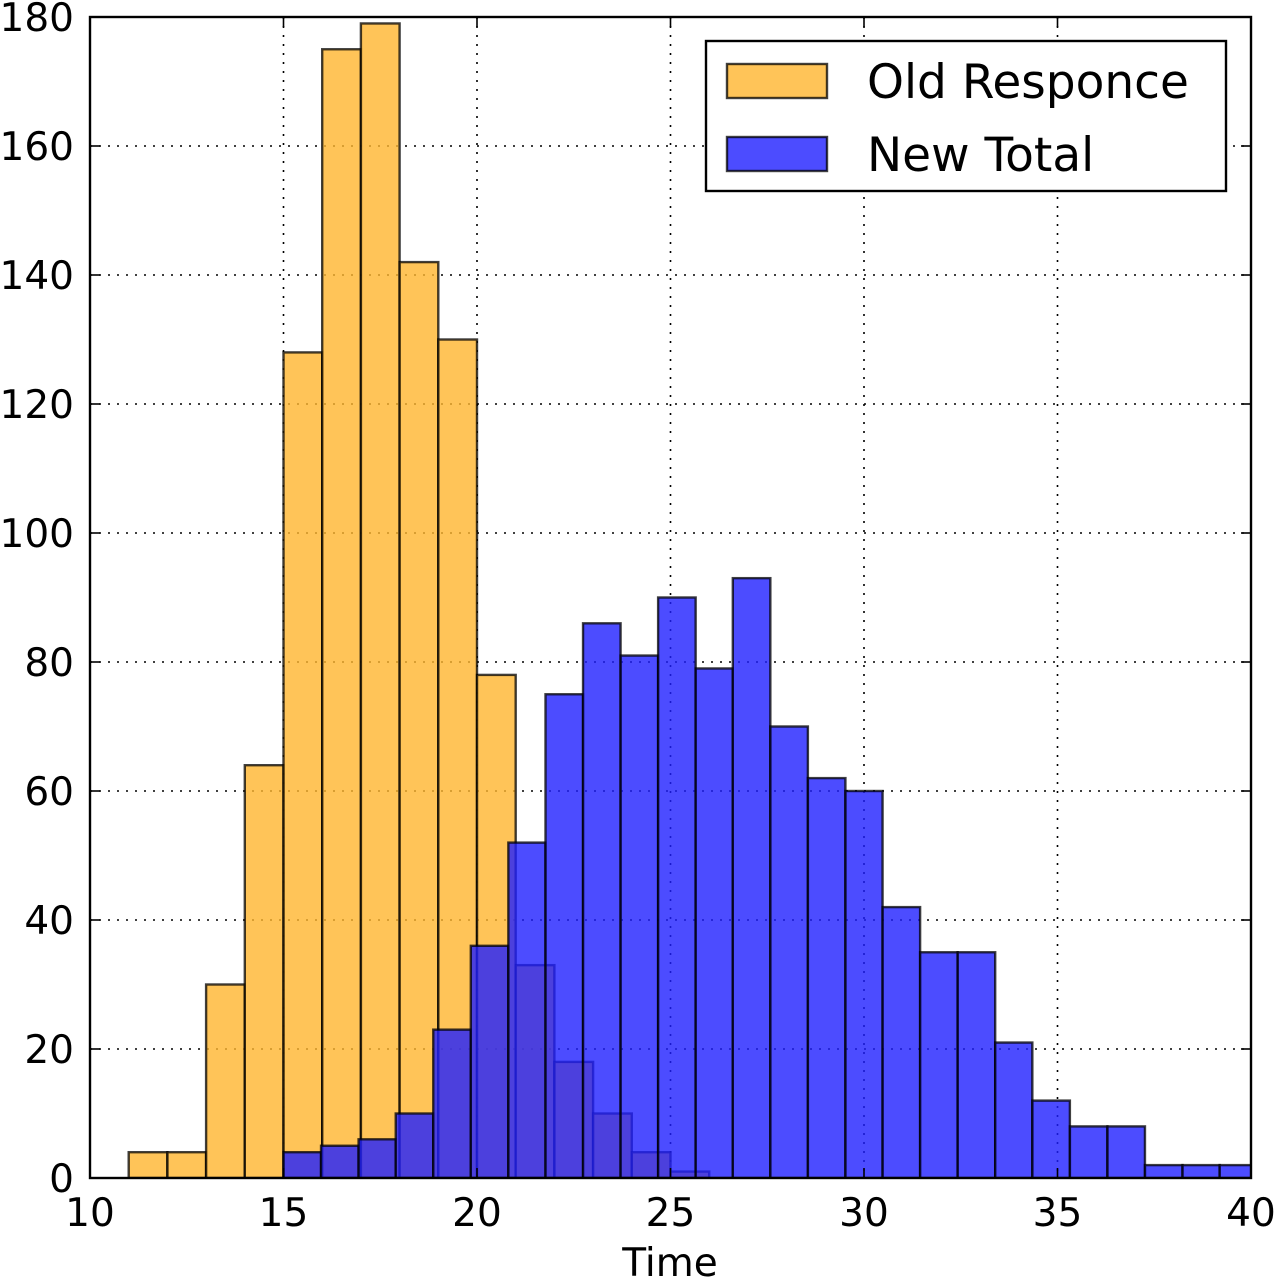 The image size is (1275, 1281). Describe the element at coordinates (37, 20) in the screenshot. I see `y-tick-label: 180` at that location.